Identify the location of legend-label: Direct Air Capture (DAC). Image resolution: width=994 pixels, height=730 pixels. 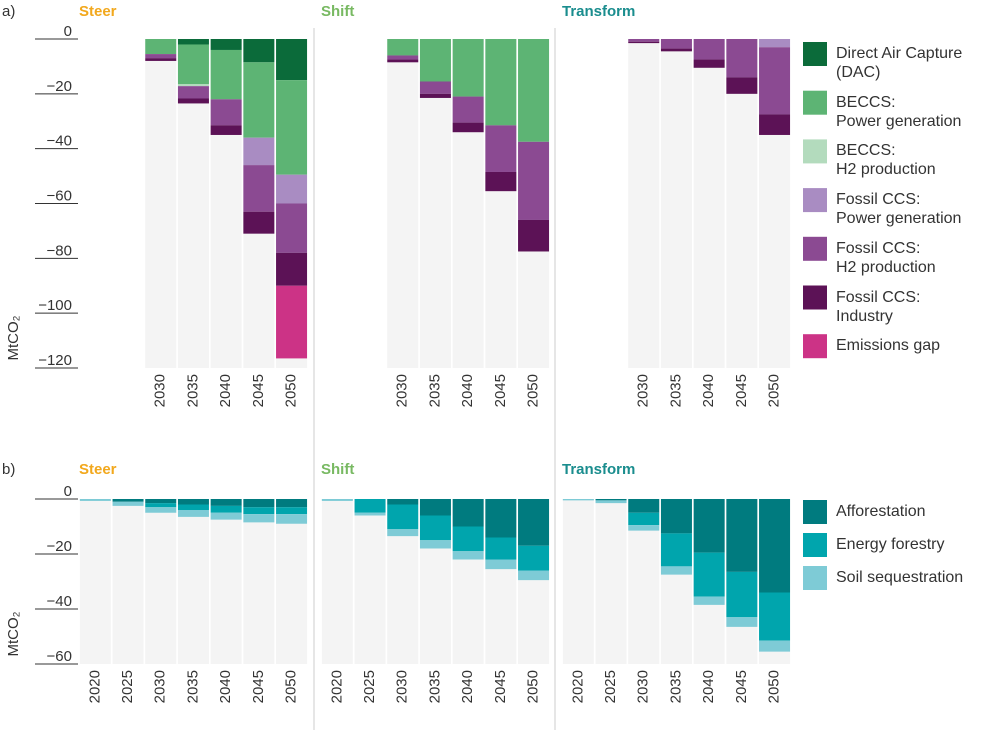
(899, 63).